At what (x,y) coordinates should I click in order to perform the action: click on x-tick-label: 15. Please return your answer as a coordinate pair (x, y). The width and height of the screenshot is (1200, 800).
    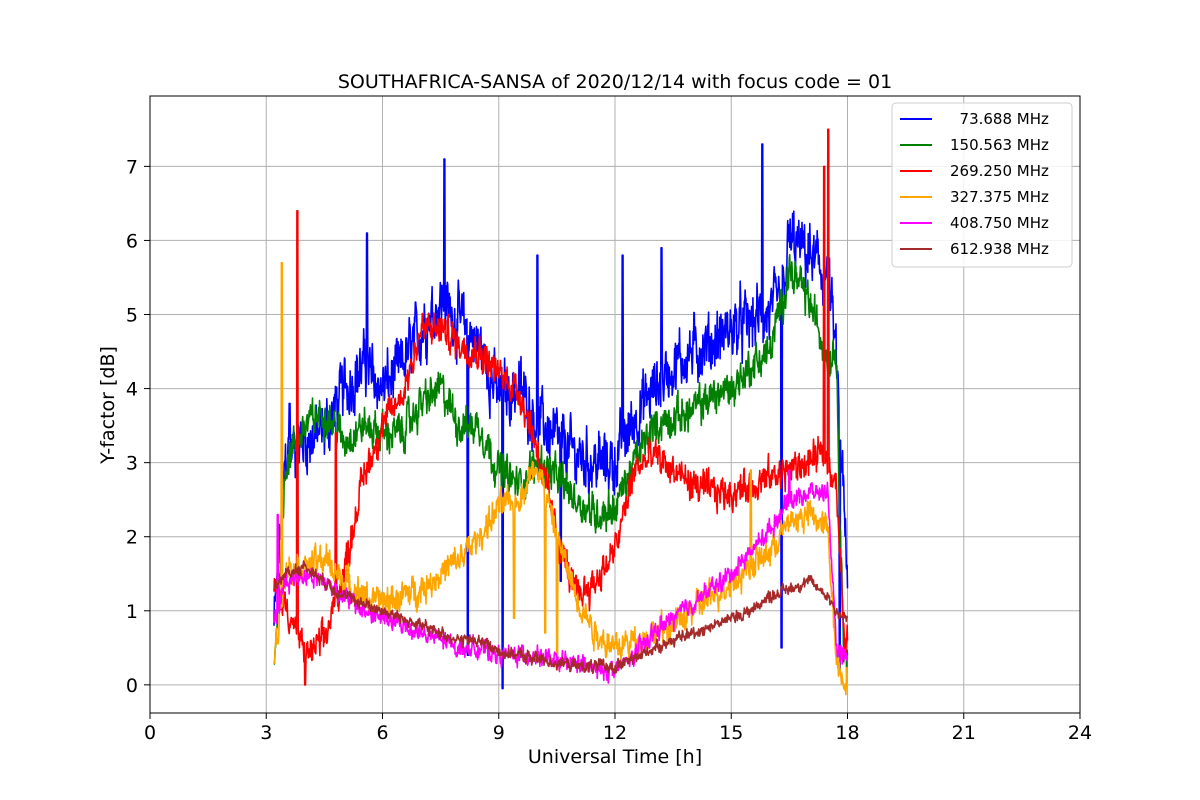
    Looking at the image, I should click on (731, 733).